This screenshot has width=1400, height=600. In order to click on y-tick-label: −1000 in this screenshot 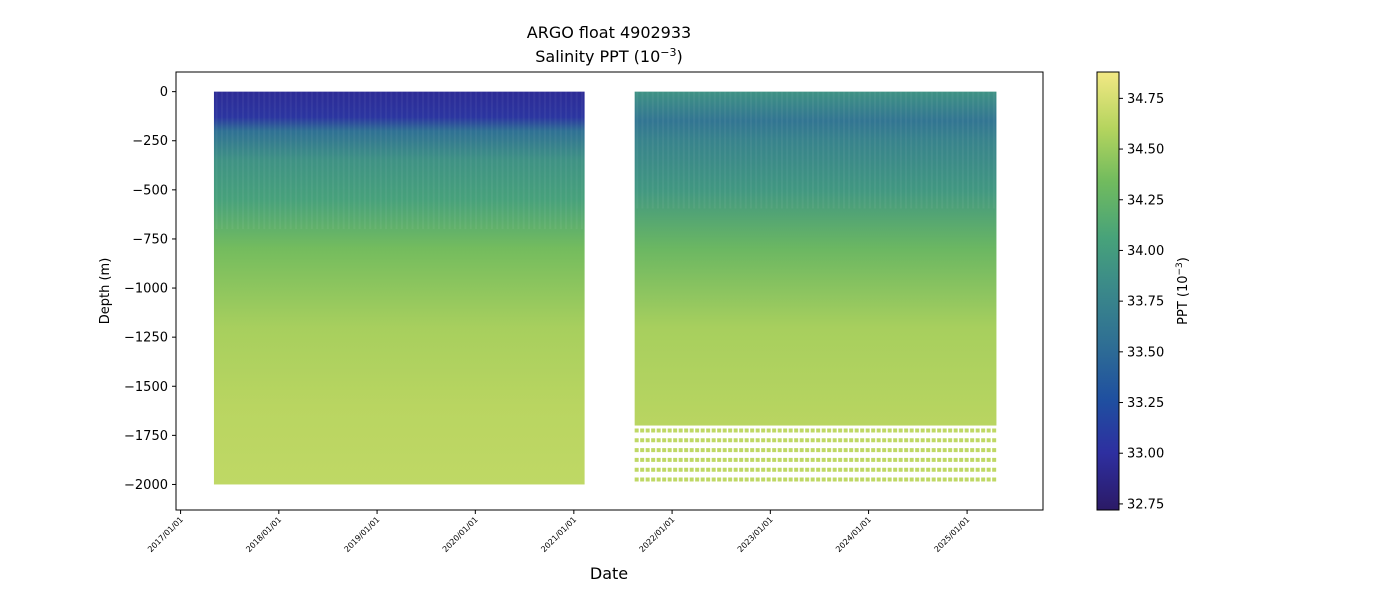, I will do `click(146, 289)`.